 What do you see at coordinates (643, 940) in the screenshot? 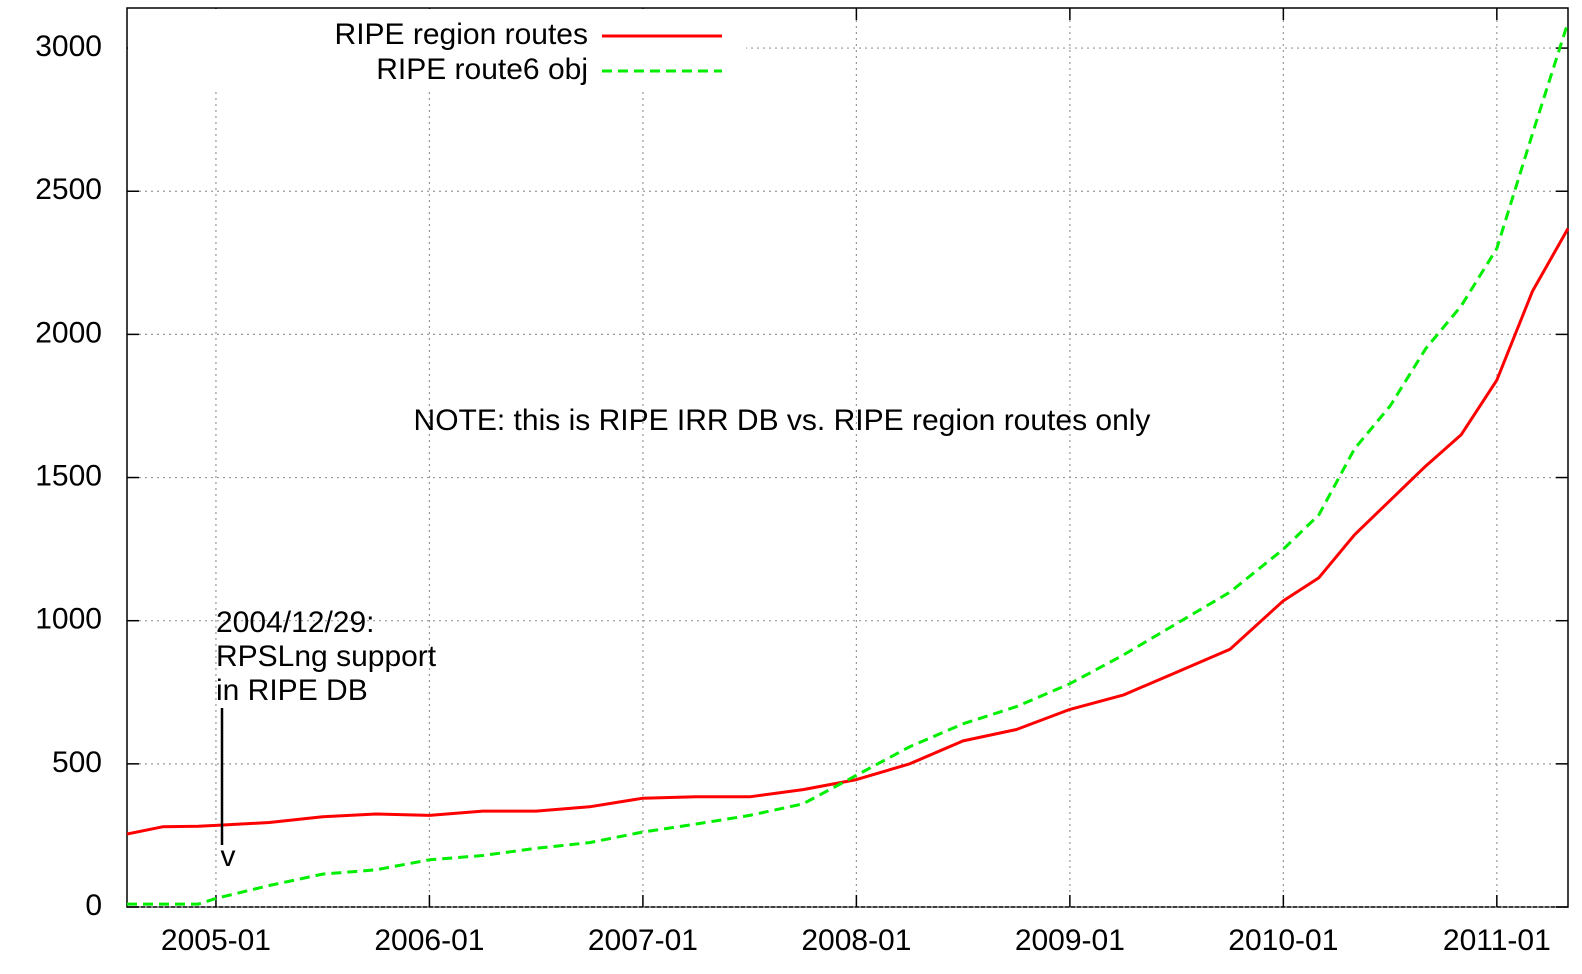
I see `x-tick-label: 2007-01` at bounding box center [643, 940].